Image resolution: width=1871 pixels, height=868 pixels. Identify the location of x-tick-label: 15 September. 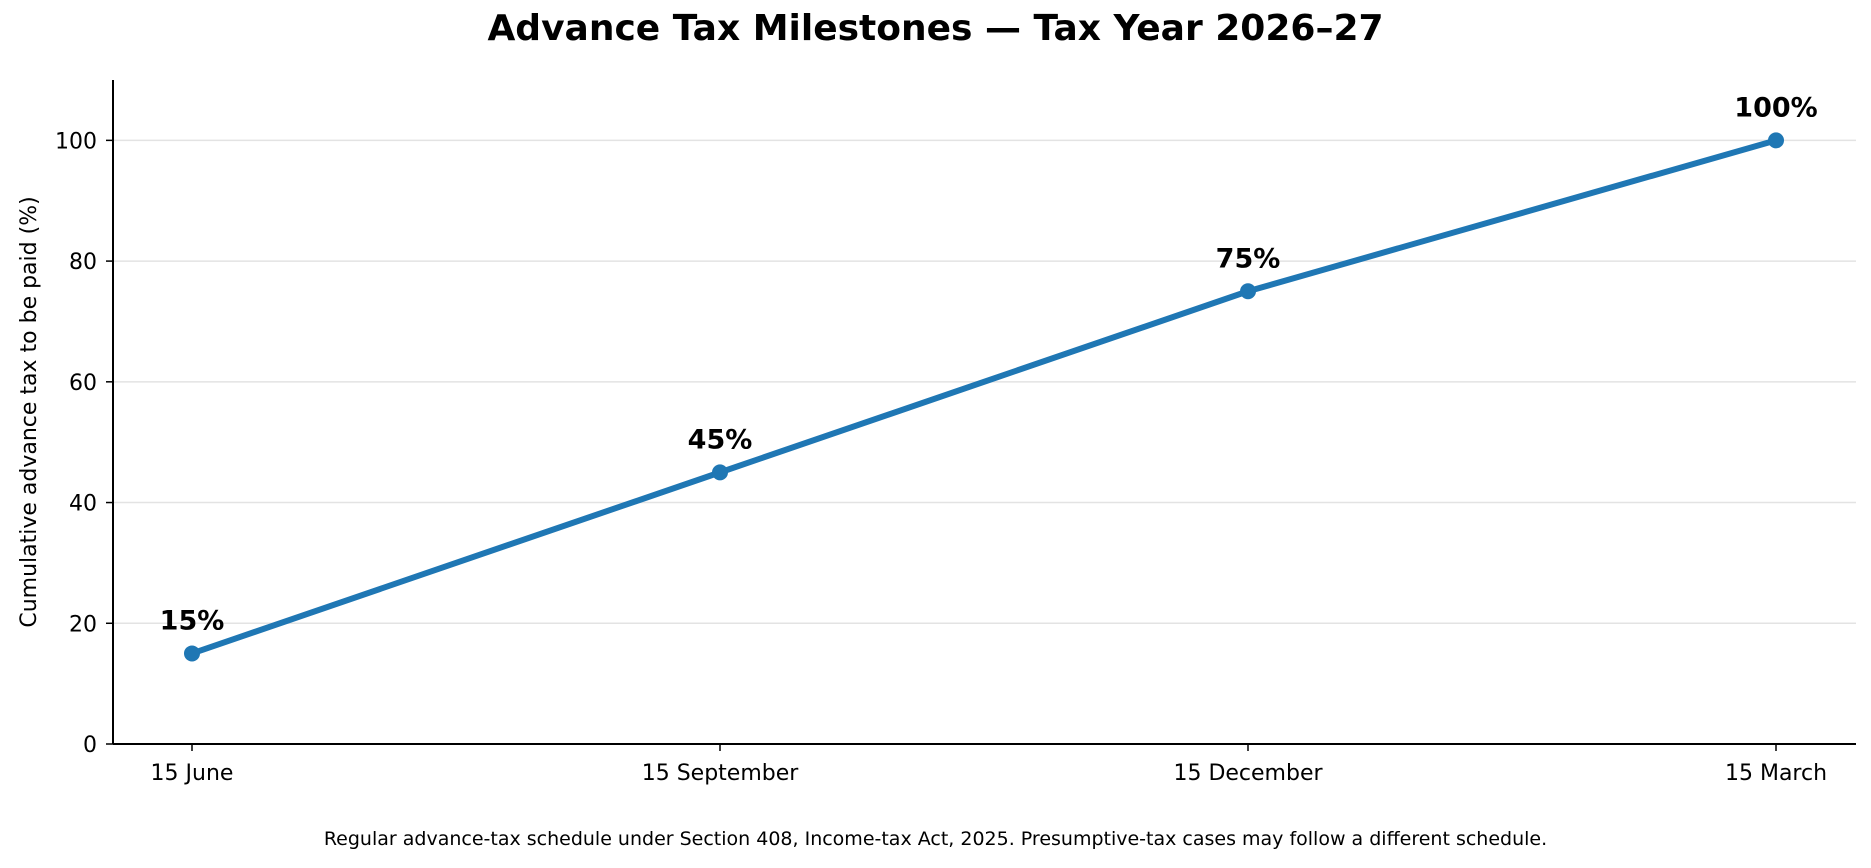
(721, 773).